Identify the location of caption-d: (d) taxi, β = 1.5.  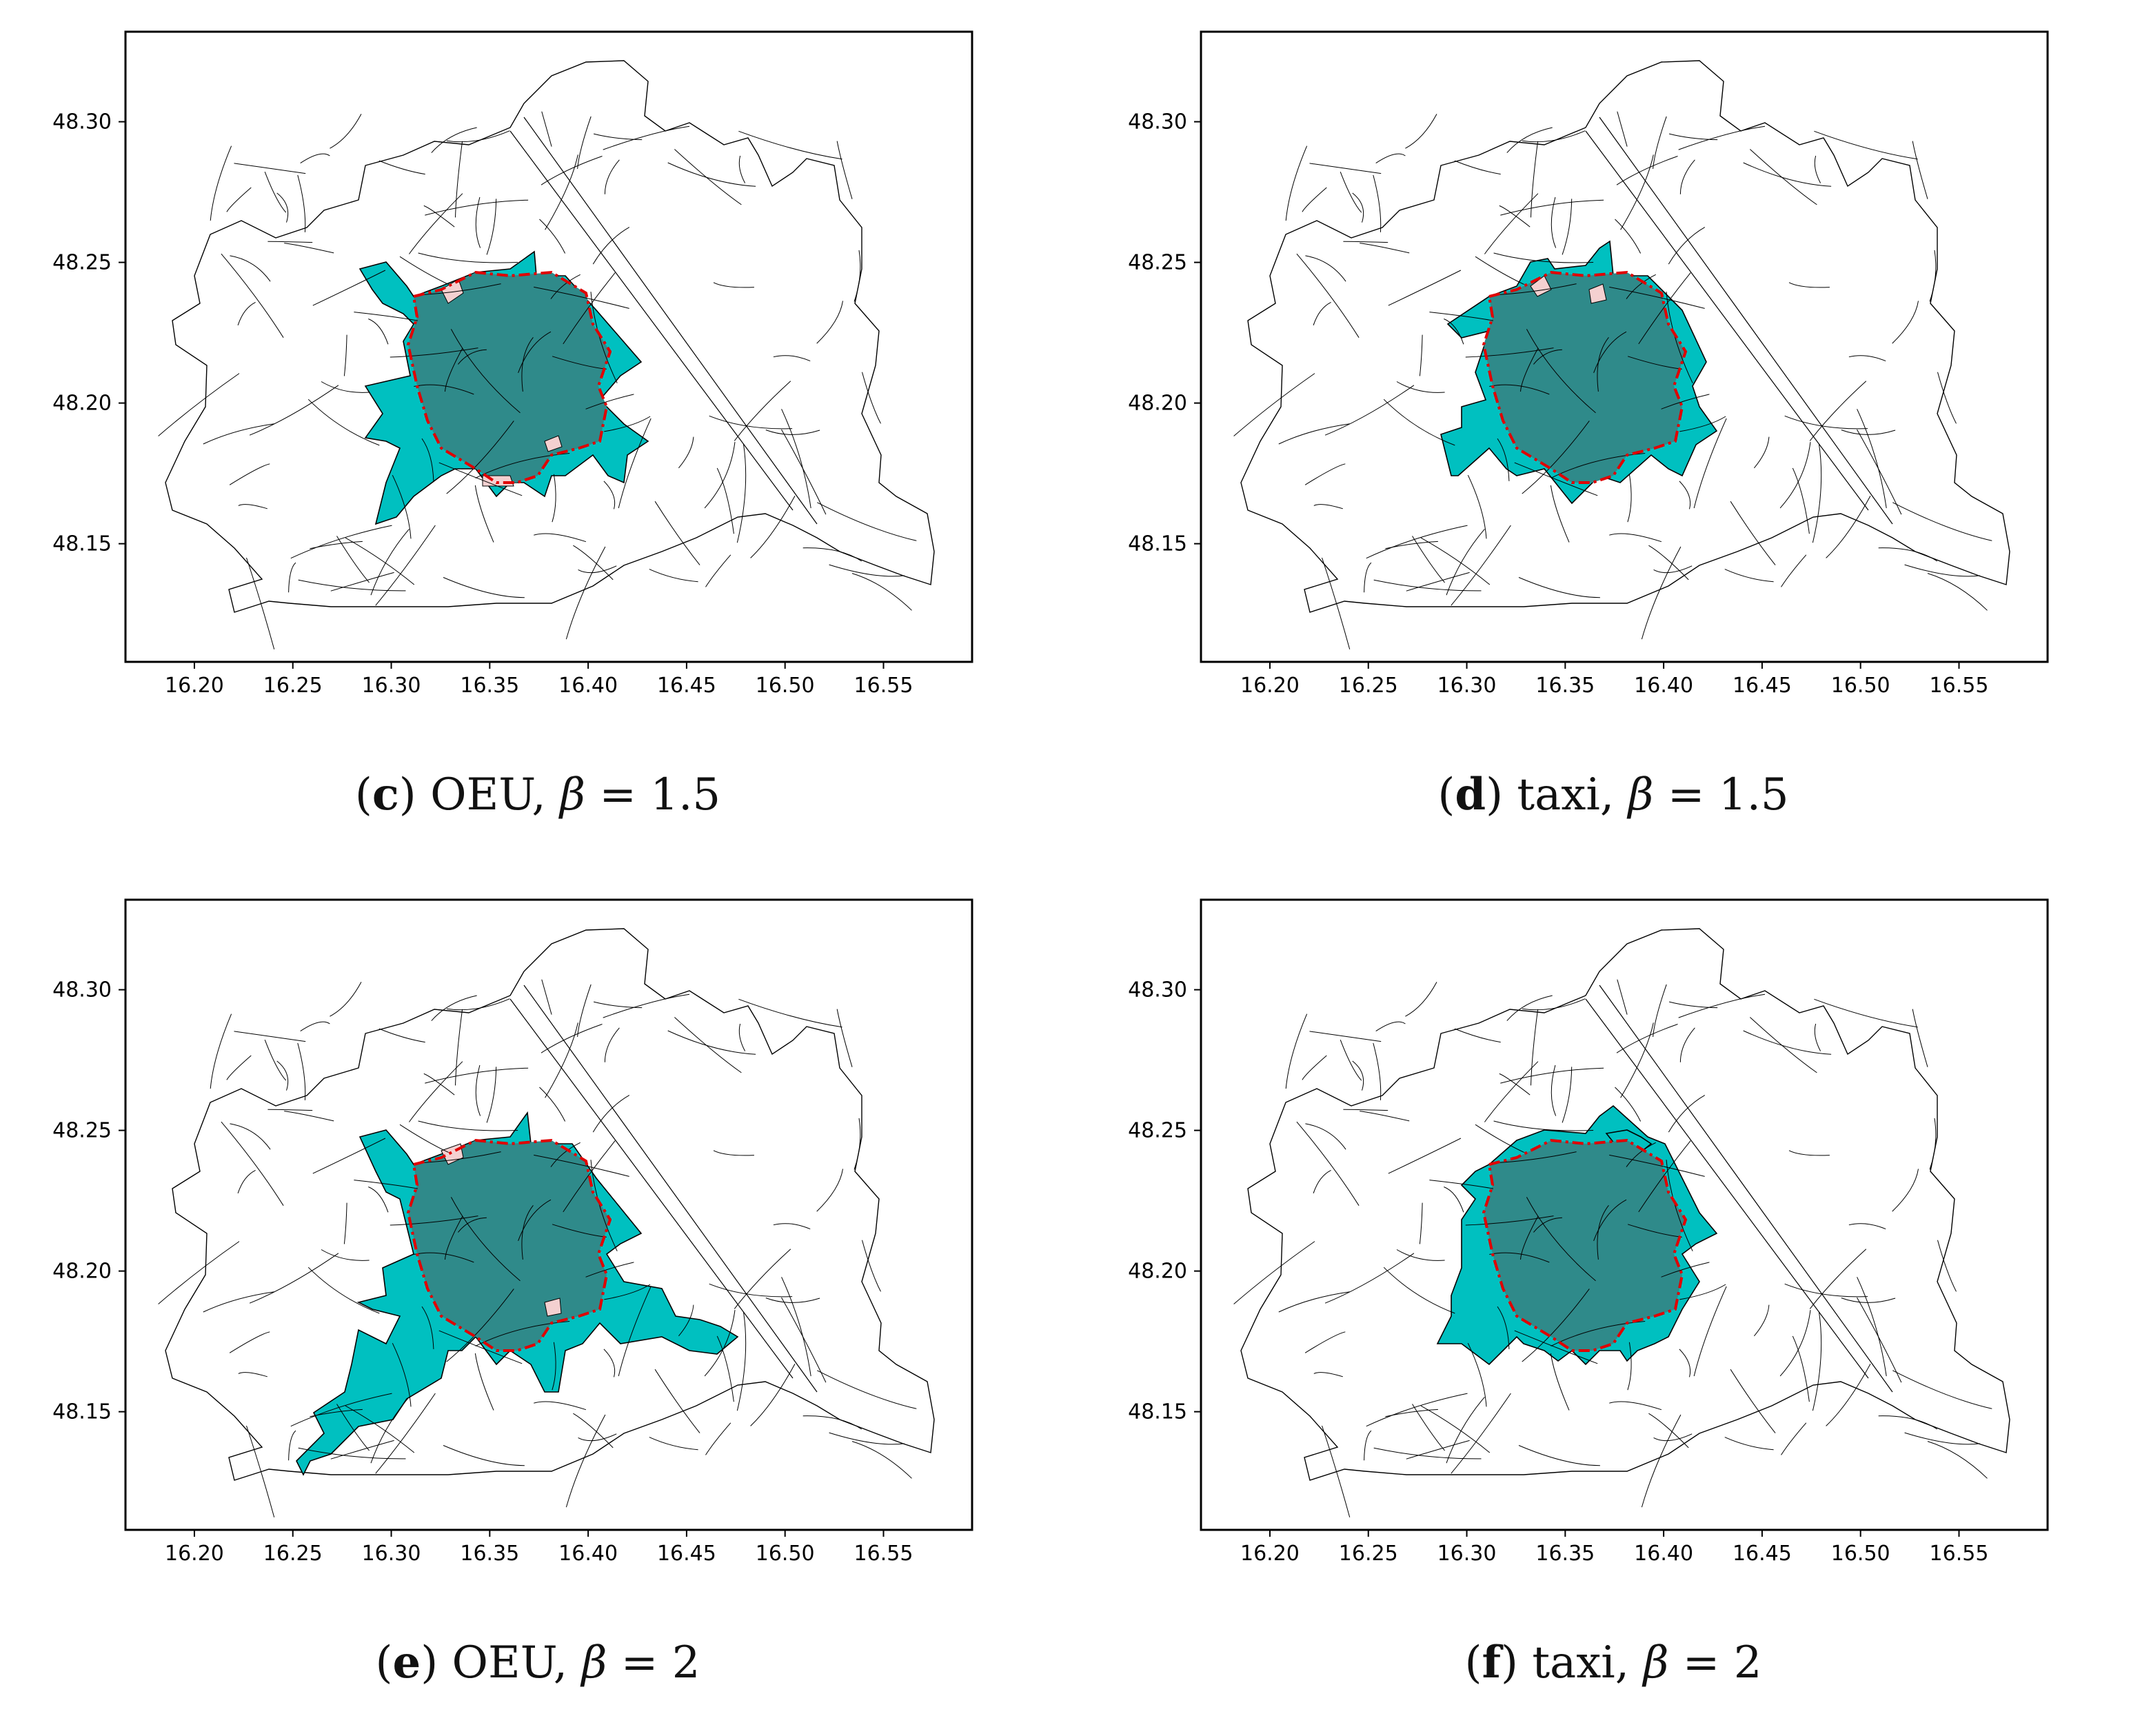
(1613, 794).